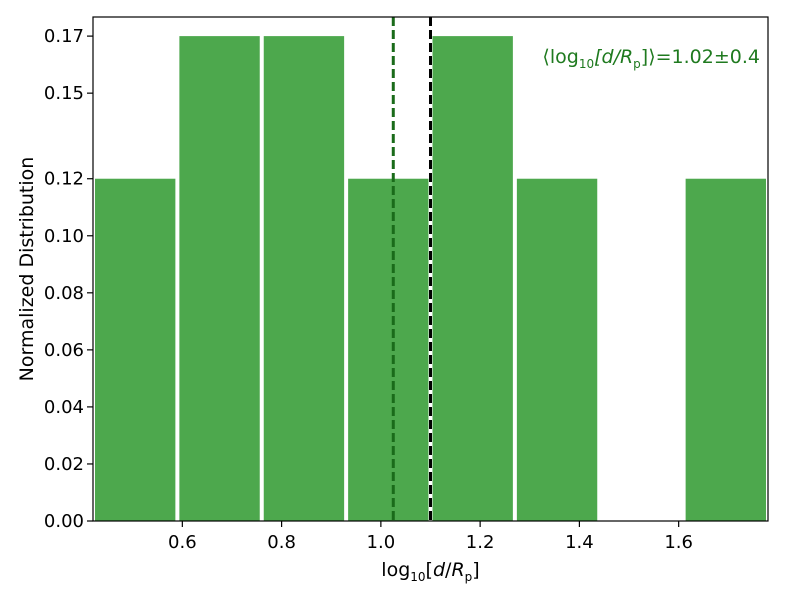 Image resolution: width=800 pixels, height=600 pixels. What do you see at coordinates (430, 537) in the screenshot?
I see `x-axis: 0.6 0.8 1.0 1.2 1.4 1.6` at bounding box center [430, 537].